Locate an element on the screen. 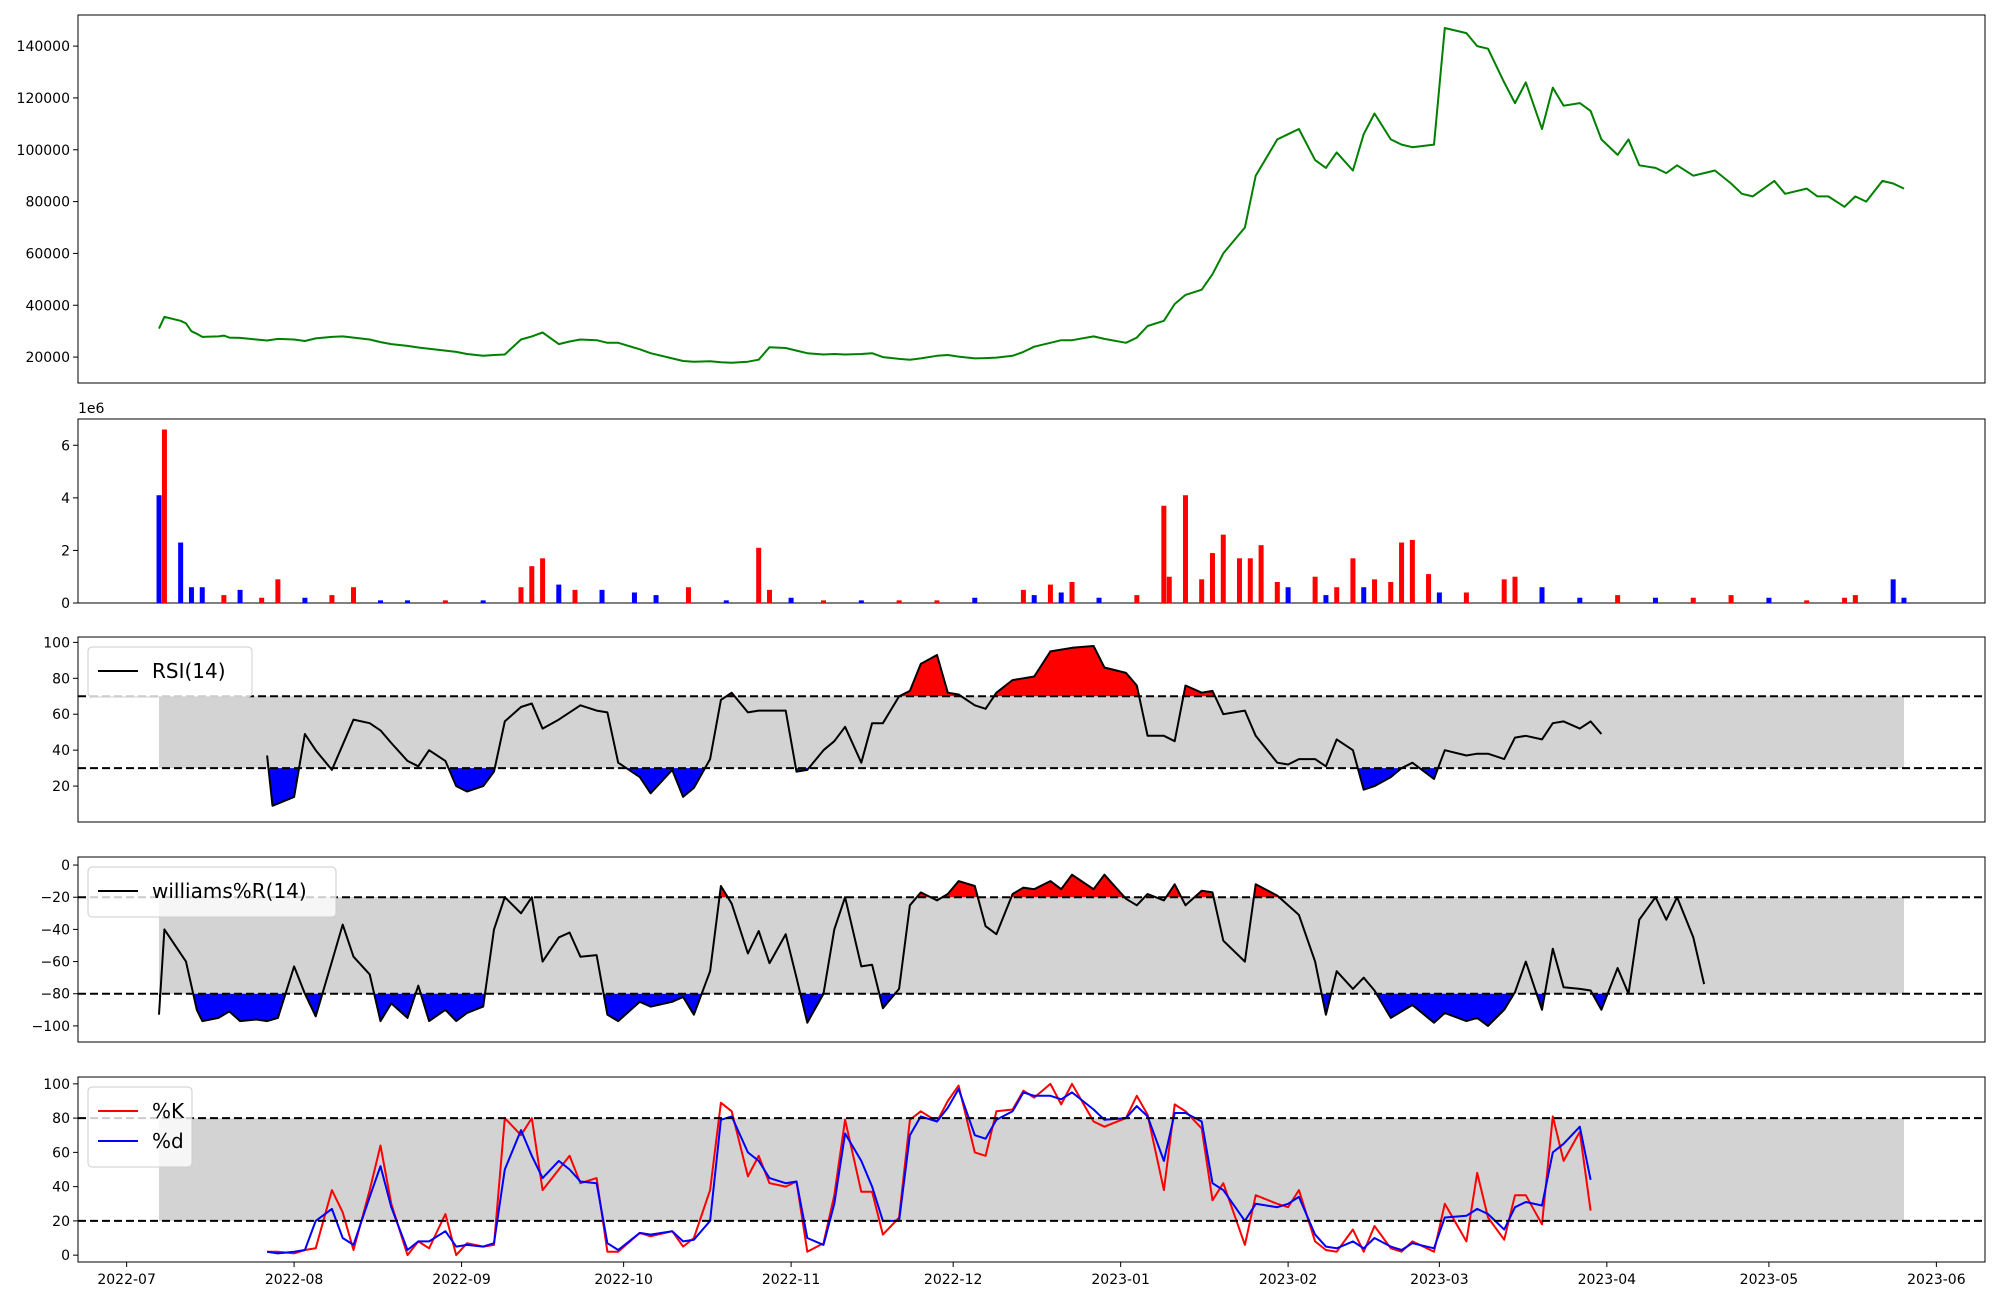  y-tick-label: 60000 is located at coordinates (47, 254).